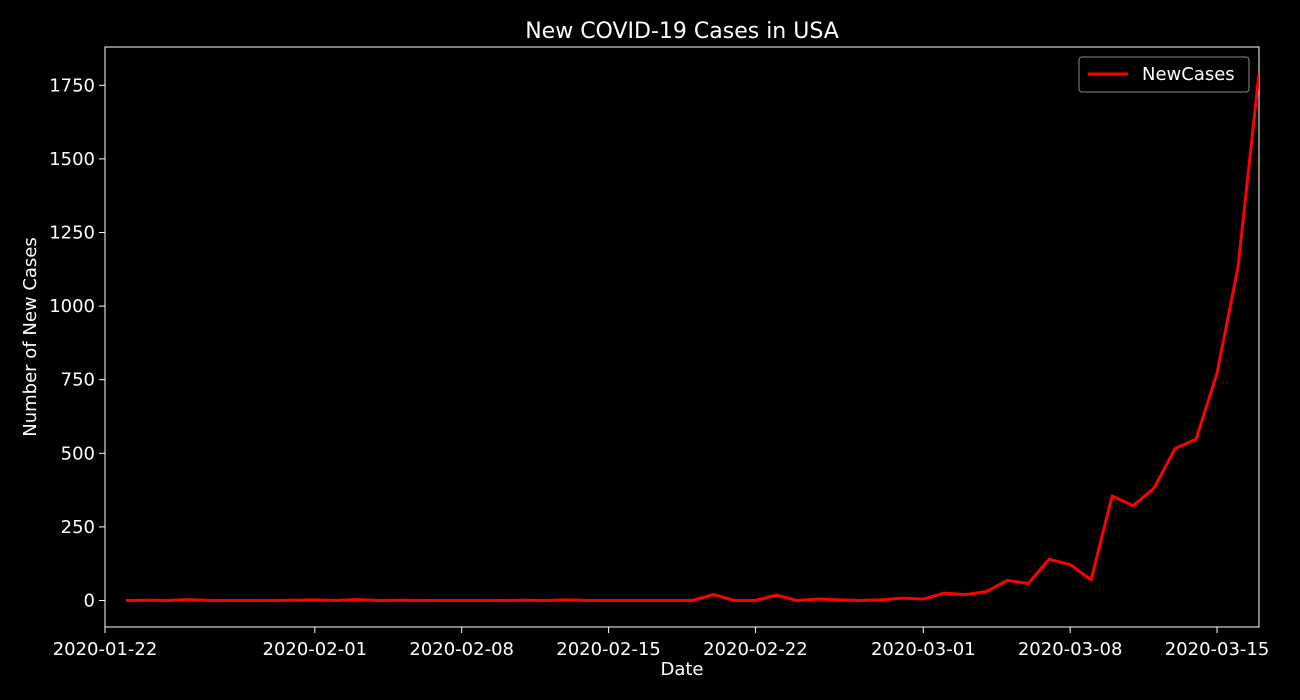  What do you see at coordinates (78, 380) in the screenshot?
I see `y-tick-label: 750` at bounding box center [78, 380].